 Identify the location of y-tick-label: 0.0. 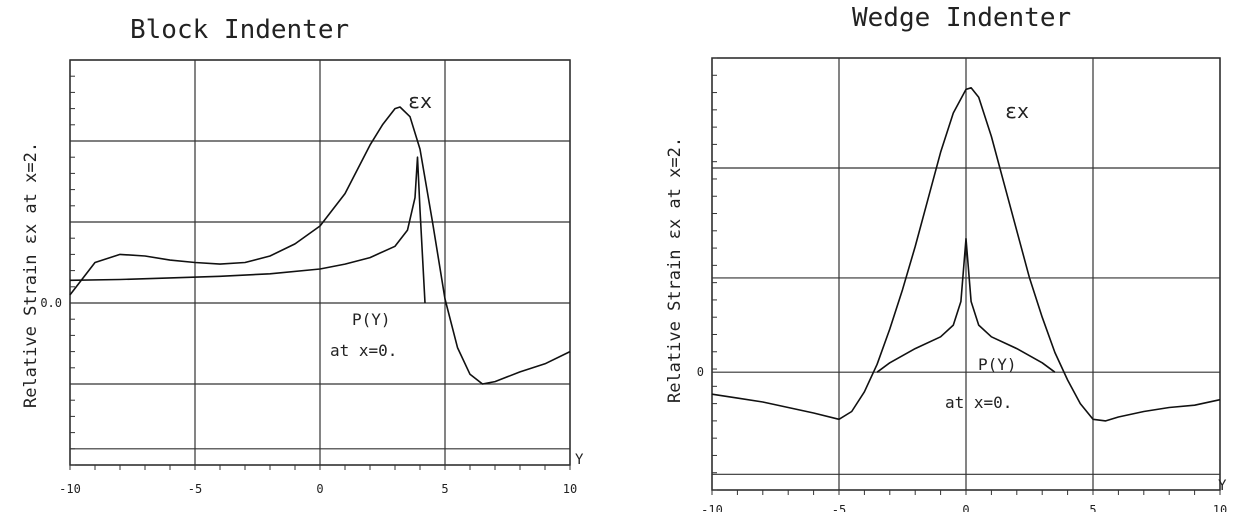
(51, 303).